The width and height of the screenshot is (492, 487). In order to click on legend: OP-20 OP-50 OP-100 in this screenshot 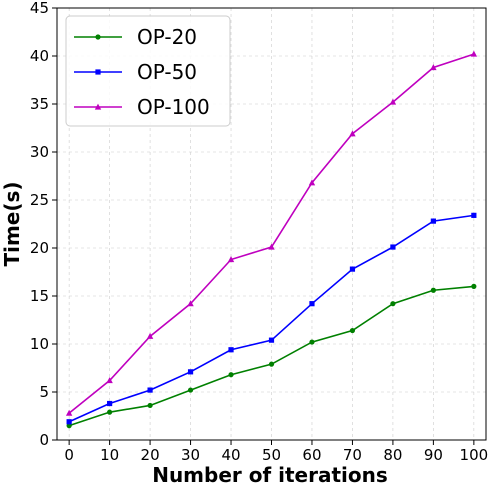, I will do `click(148, 71)`.